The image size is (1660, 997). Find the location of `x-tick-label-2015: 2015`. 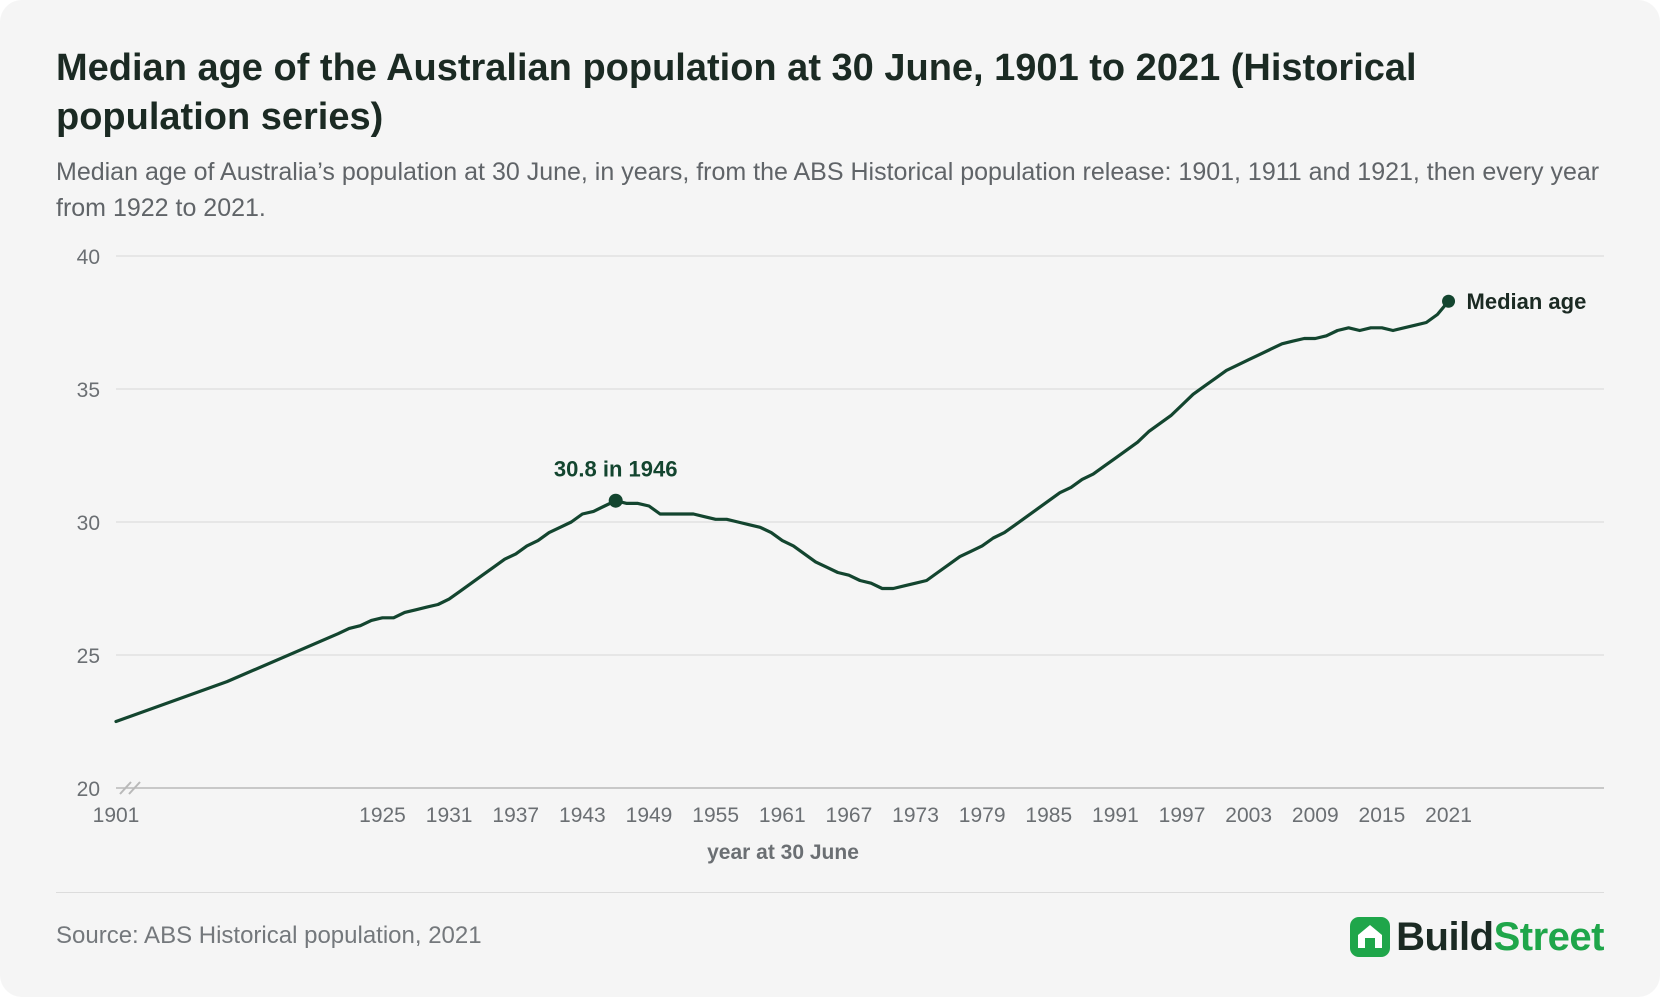

x-tick-label-2015: 2015 is located at coordinates (1382, 815).